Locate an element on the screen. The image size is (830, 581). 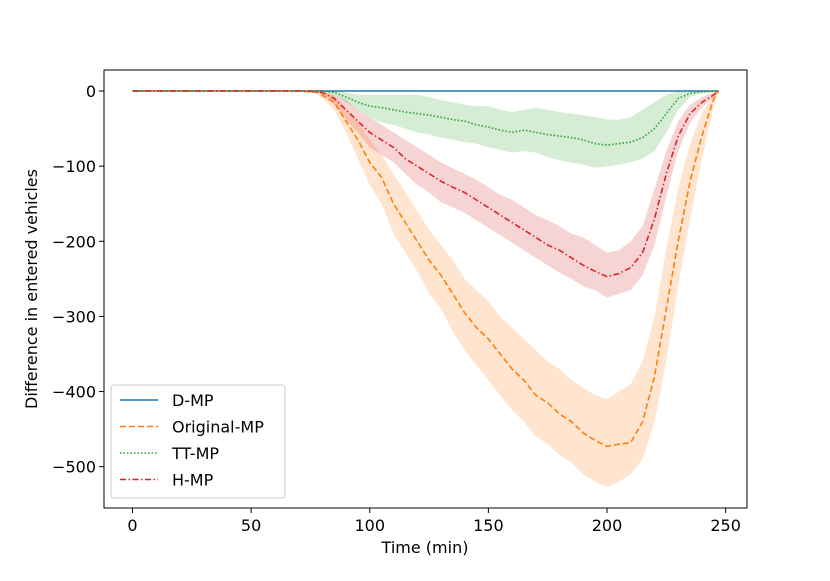
y-axis-label: Difference in entered vehicles is located at coordinates (31, 289).